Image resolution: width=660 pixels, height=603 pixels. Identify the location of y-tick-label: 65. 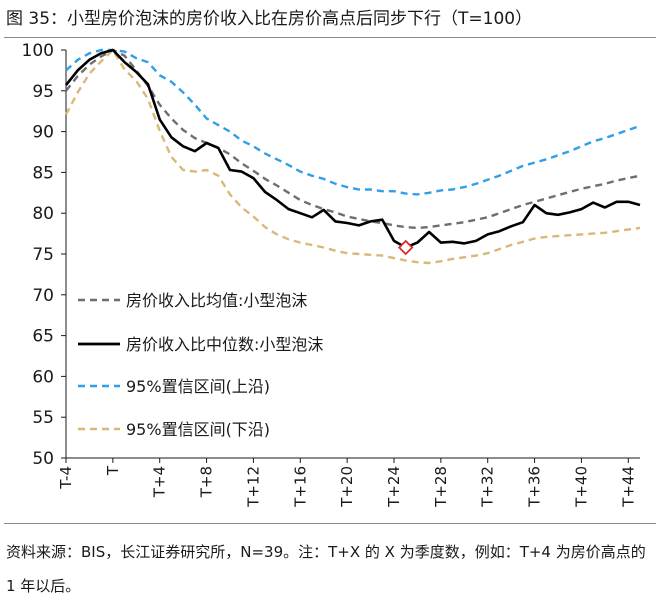
(43, 337).